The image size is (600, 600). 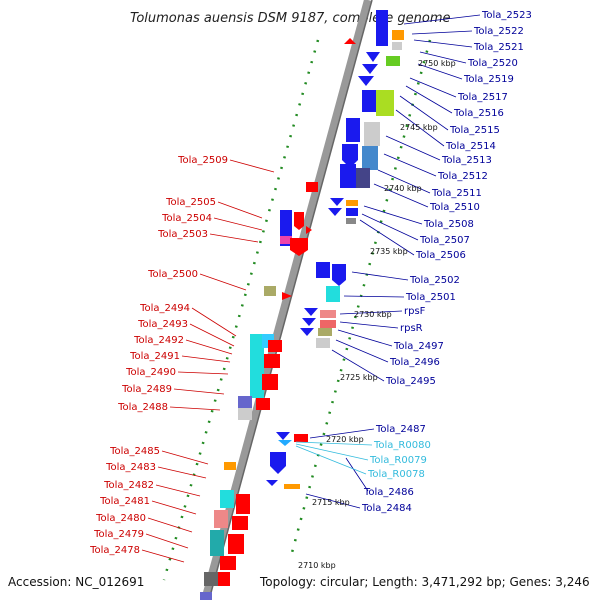 I want to click on gene-label: Tola_2523, so click(x=506, y=15).